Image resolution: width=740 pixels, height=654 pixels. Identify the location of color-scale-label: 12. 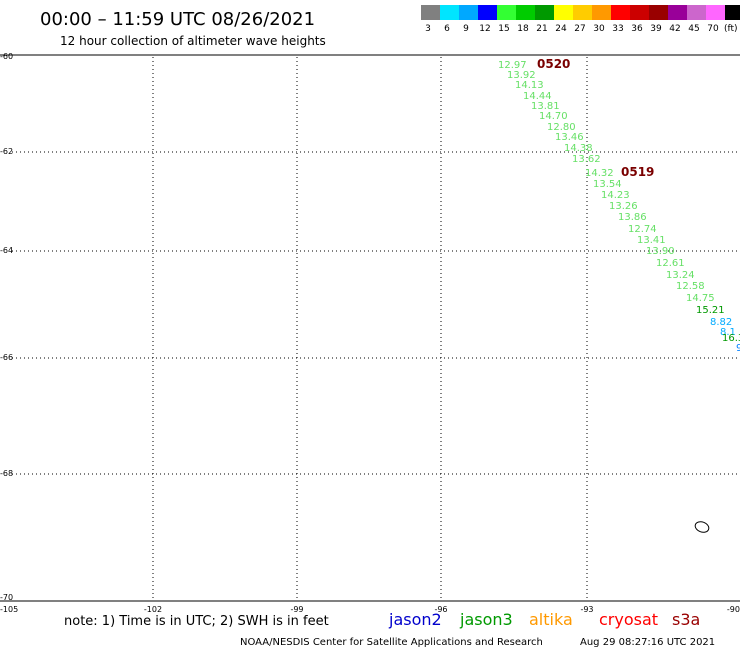
(484, 29).